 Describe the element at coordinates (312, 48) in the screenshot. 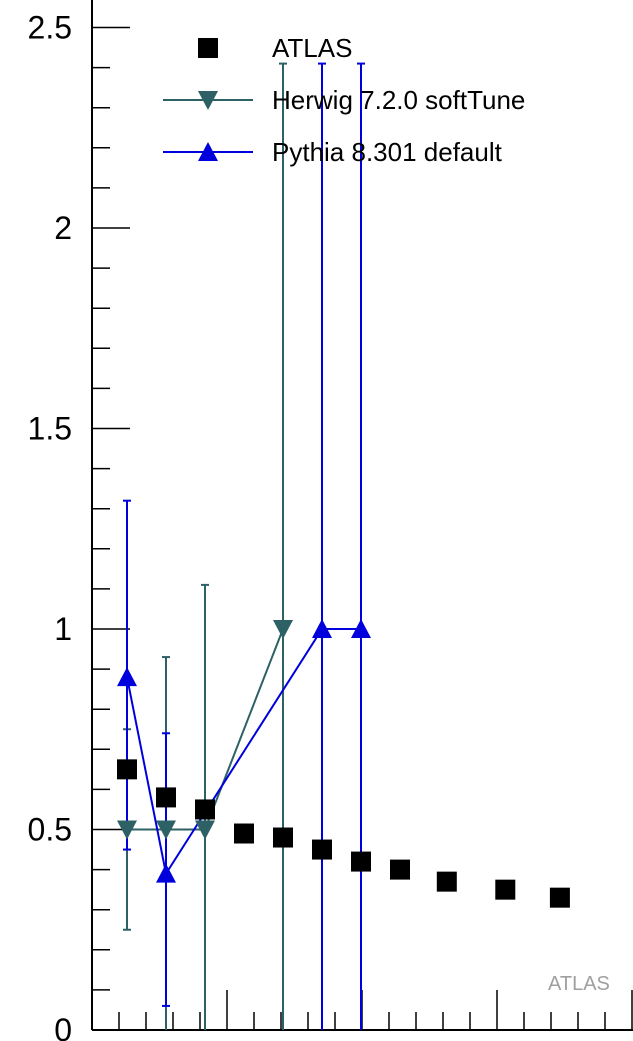

I see `legend-label: ATLAS` at that location.